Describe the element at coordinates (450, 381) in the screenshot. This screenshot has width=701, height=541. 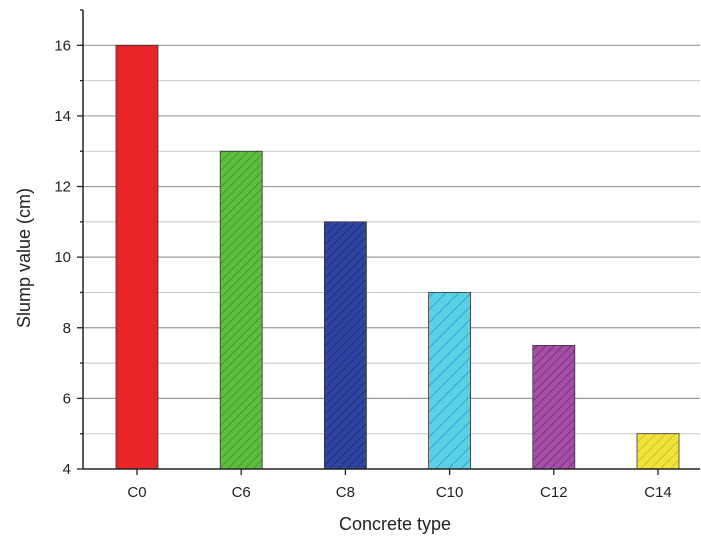
I see `bar-c10` at that location.